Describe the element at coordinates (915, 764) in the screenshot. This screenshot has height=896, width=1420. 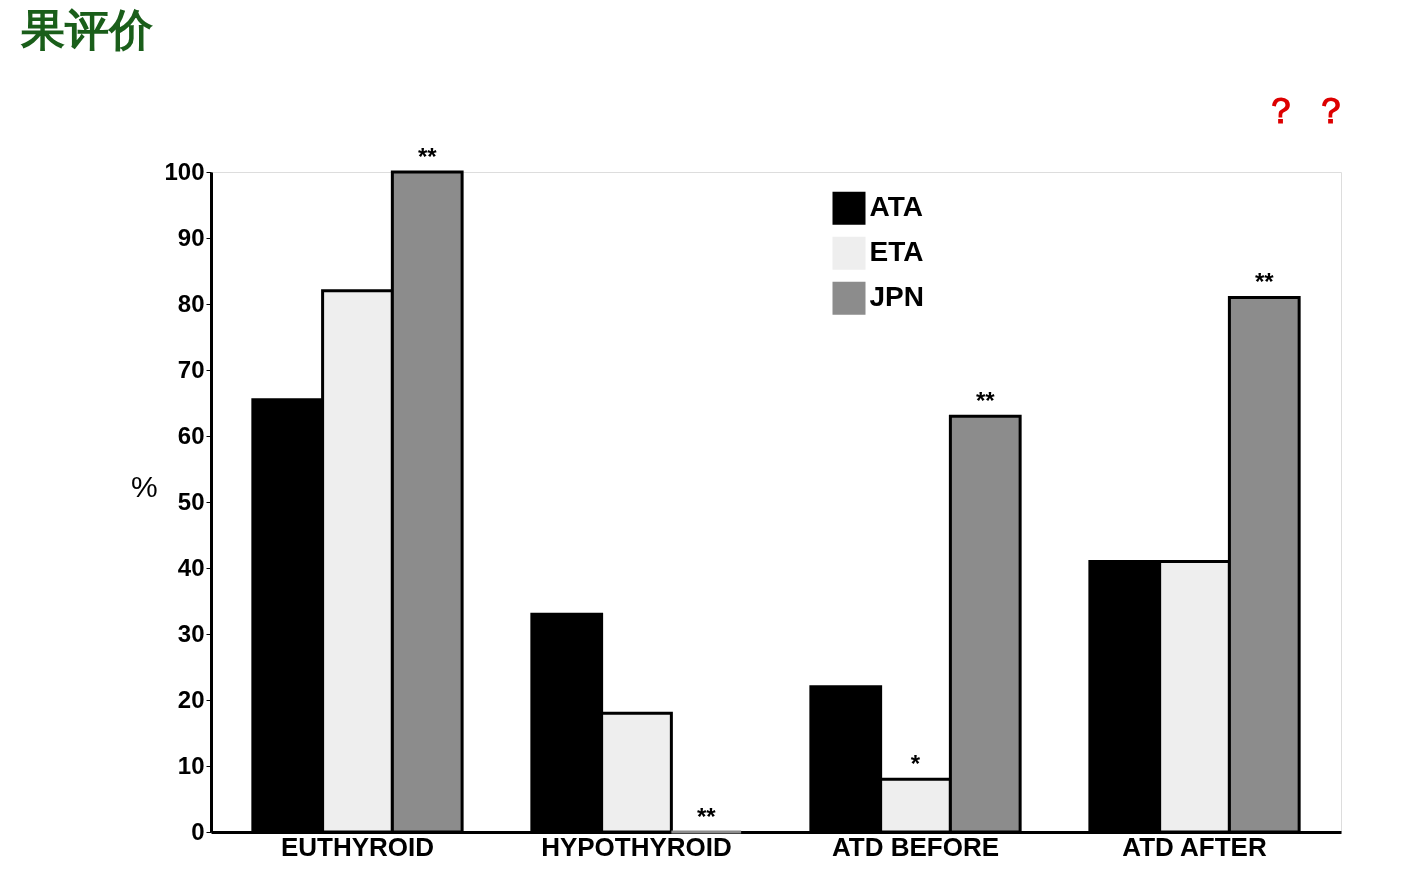
I see `data-label: *` at that location.